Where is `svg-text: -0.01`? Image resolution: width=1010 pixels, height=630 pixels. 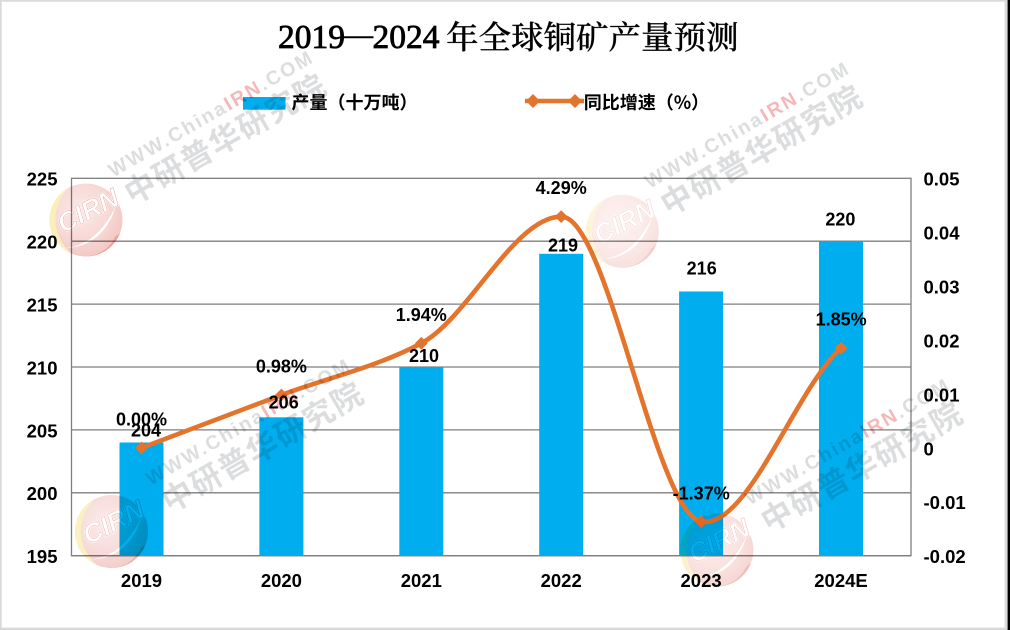
svg-text: -0.01 is located at coordinates (945, 502).